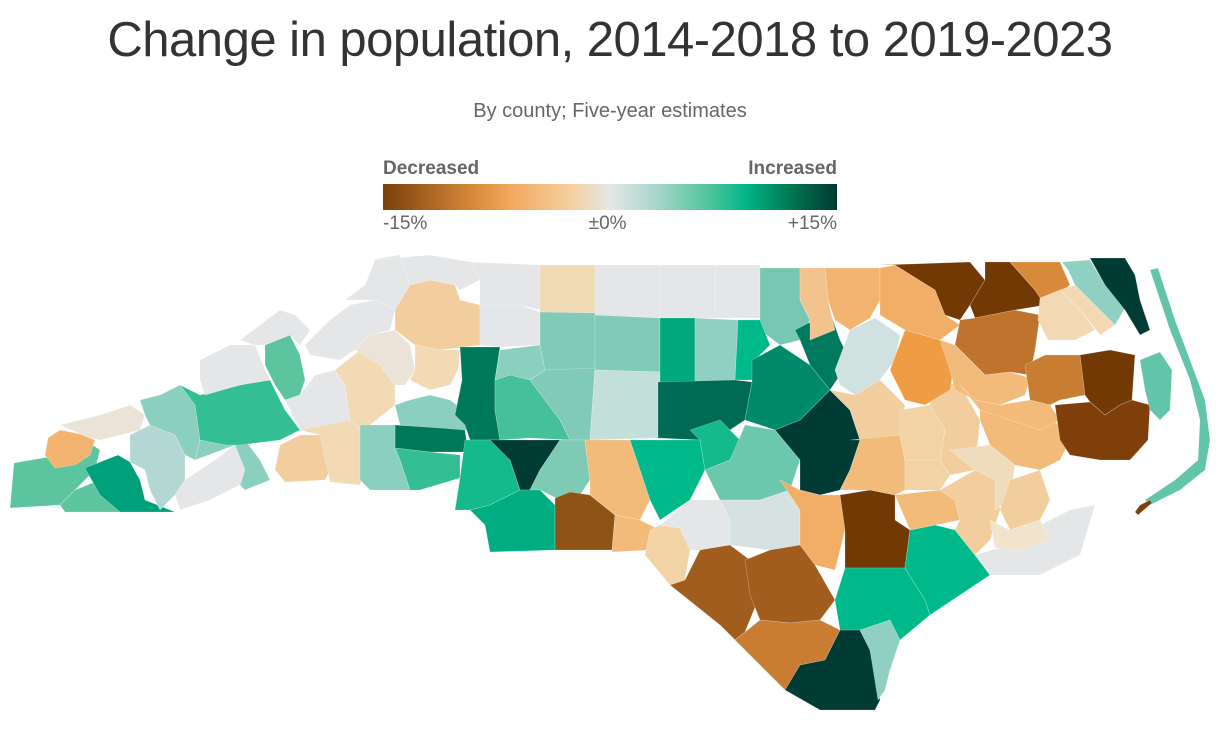 This screenshot has width=1220, height=729. I want to click on legend-tick-min: -15%, so click(405, 223).